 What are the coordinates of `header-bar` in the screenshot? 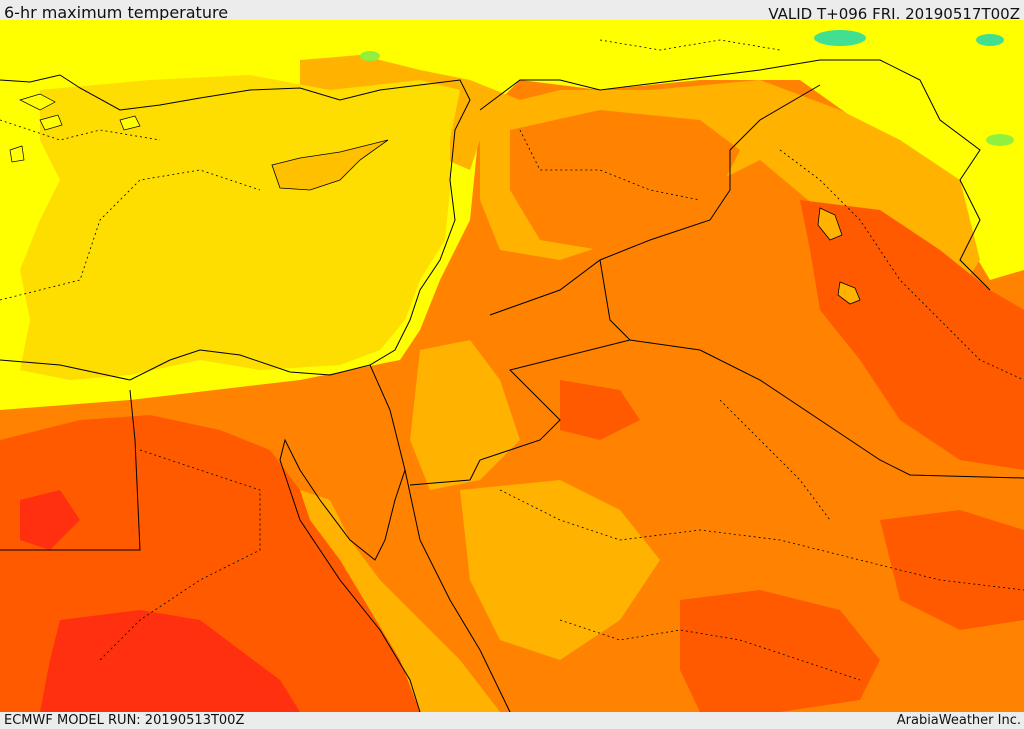 It's located at (512, 10).